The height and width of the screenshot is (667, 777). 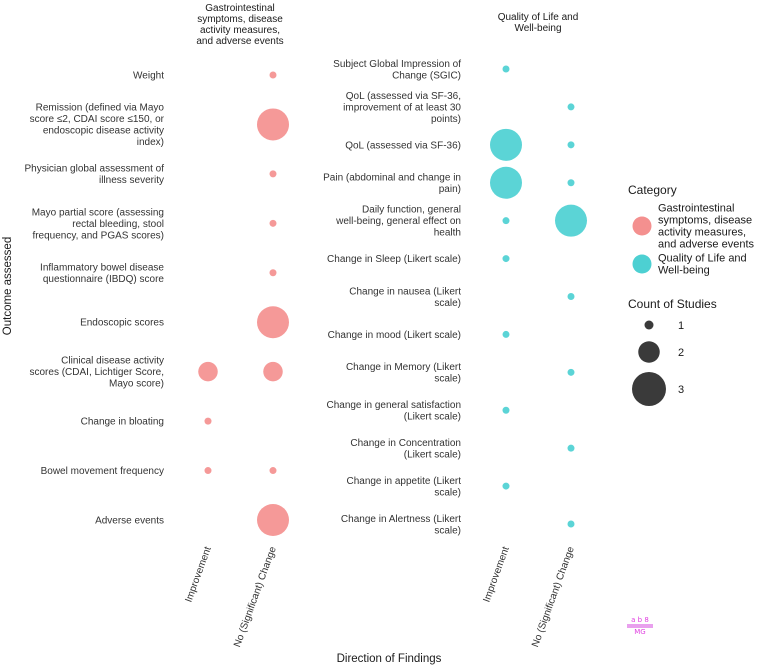 I want to click on legend-title-size: Count of Studies, so click(x=672, y=304).